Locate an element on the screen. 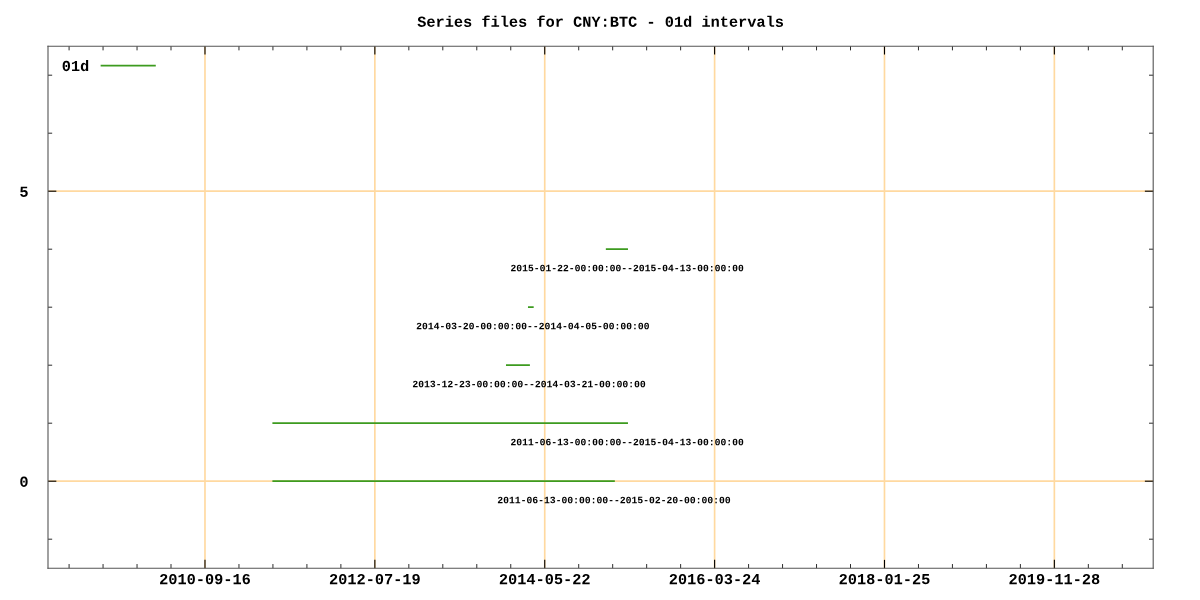 The image size is (1200, 600). annotation: 2013-12-23-00:00:00--2014-03-21-00:00:00 is located at coordinates (529, 384).